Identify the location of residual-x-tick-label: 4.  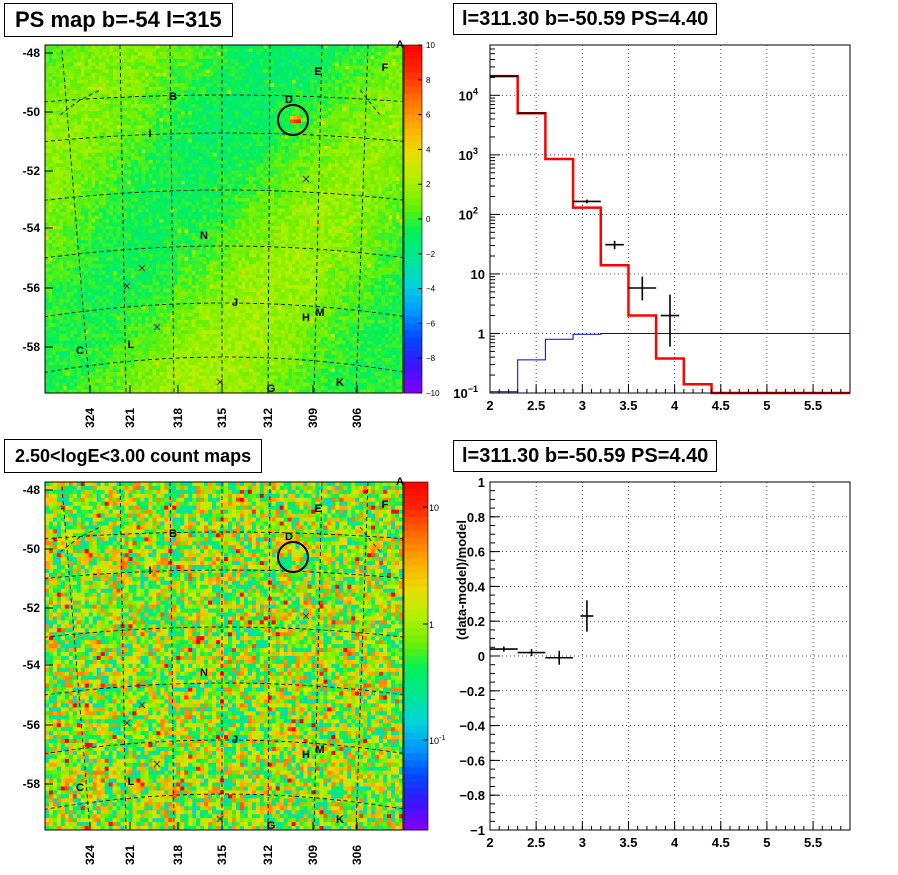
(675, 842).